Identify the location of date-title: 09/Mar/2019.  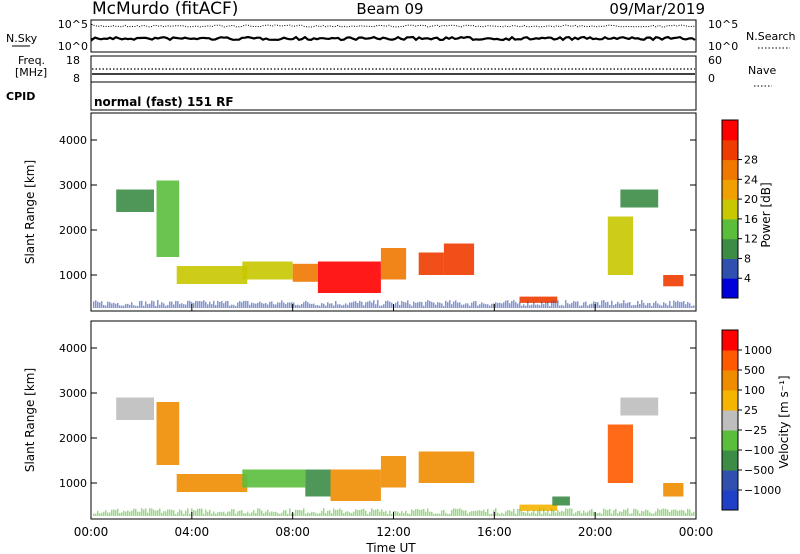
(657, 9).